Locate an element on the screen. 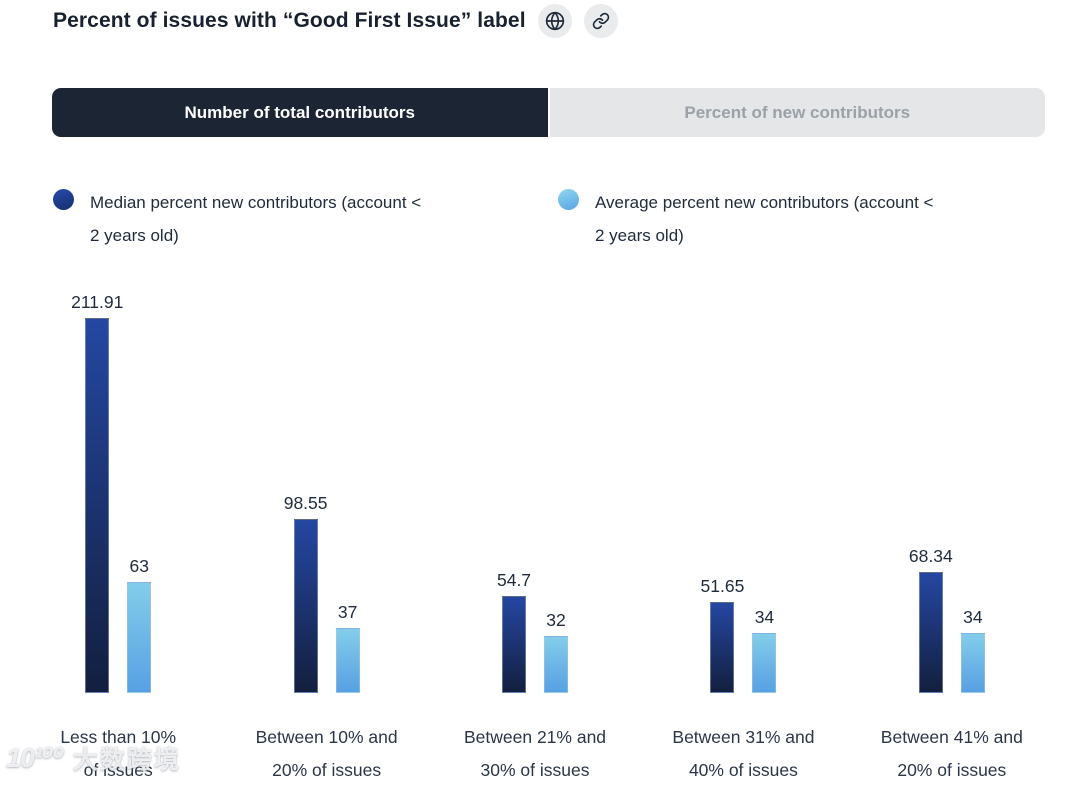 This screenshot has height=787, width=1080. category-label: Between 10% and 20% of issues is located at coordinates (326, 753).